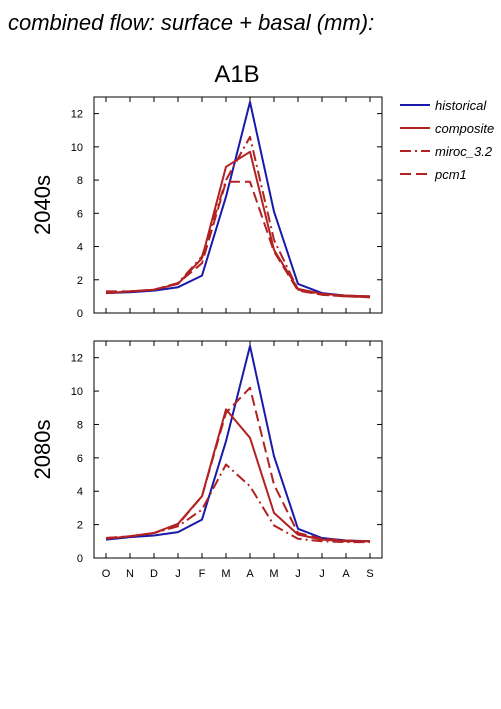 The image size is (501, 709). Describe the element at coordinates (464, 151) in the screenshot. I see `legend-label: miroc_3.2` at that location.